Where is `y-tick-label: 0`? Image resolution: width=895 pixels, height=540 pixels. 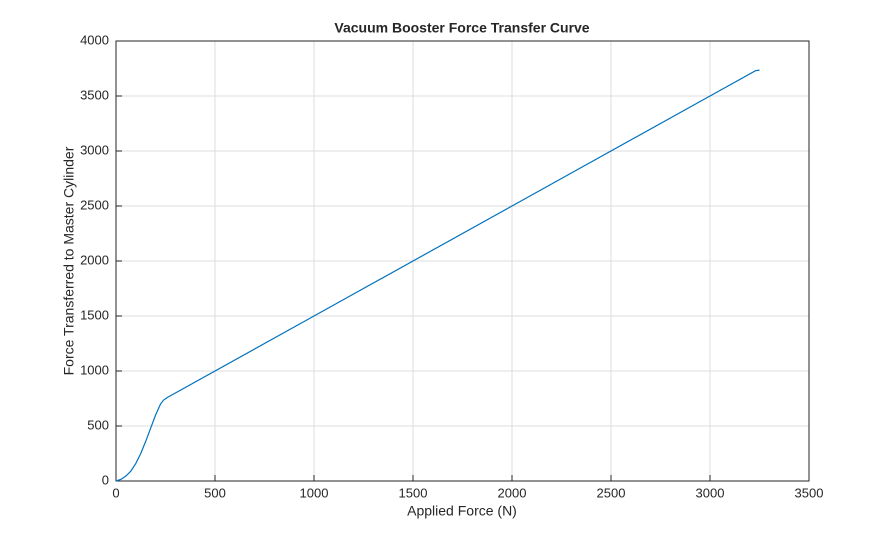
y-tick-label: 0 is located at coordinates (105, 479).